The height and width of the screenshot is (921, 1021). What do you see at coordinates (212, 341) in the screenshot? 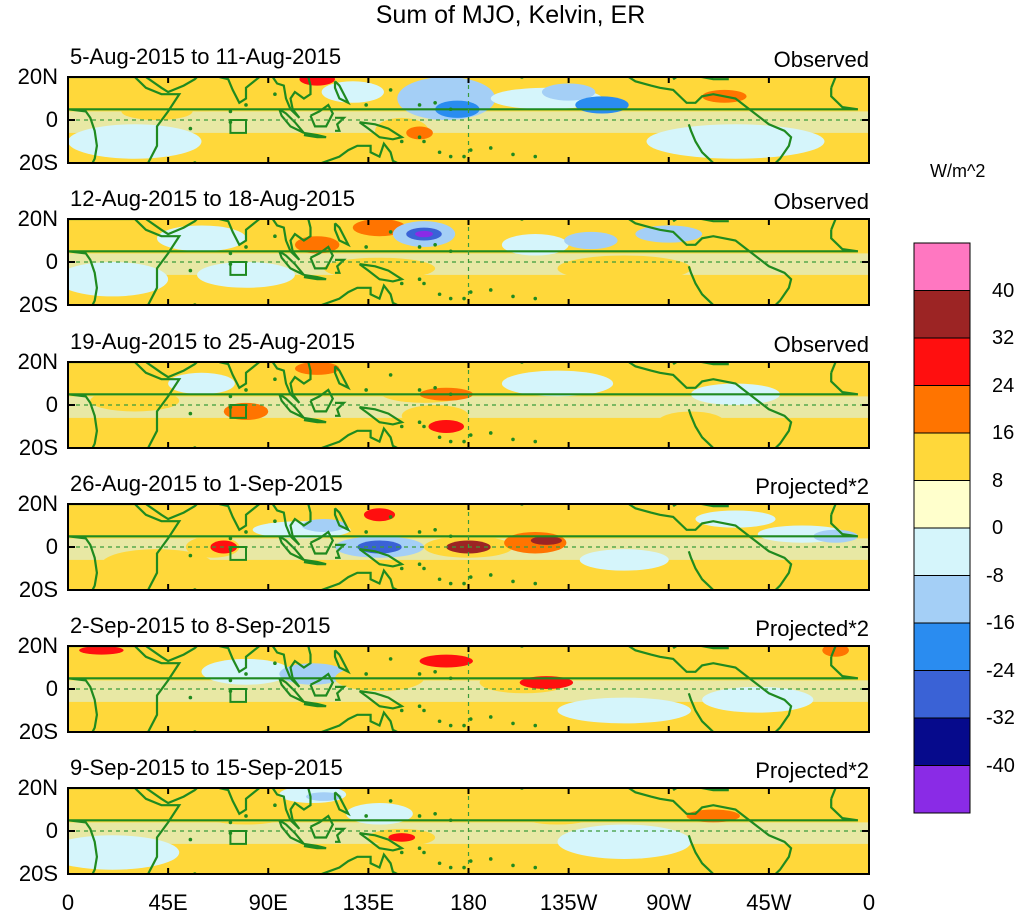
I see `panel-date-range: 19-Aug-2015 to 25-Aug-2015` at bounding box center [212, 341].